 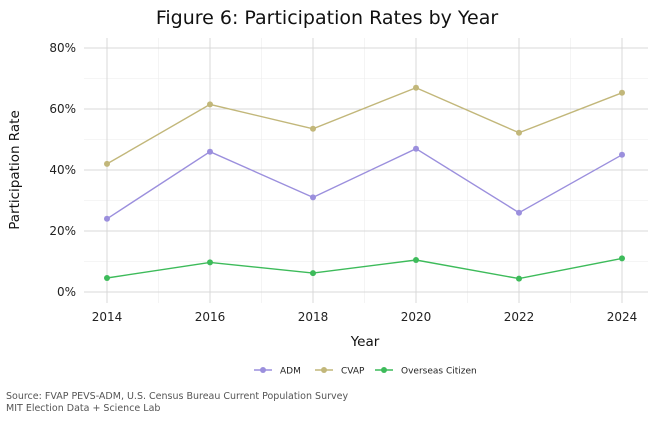 I want to click on x-tick-label: 2024, so click(x=622, y=317).